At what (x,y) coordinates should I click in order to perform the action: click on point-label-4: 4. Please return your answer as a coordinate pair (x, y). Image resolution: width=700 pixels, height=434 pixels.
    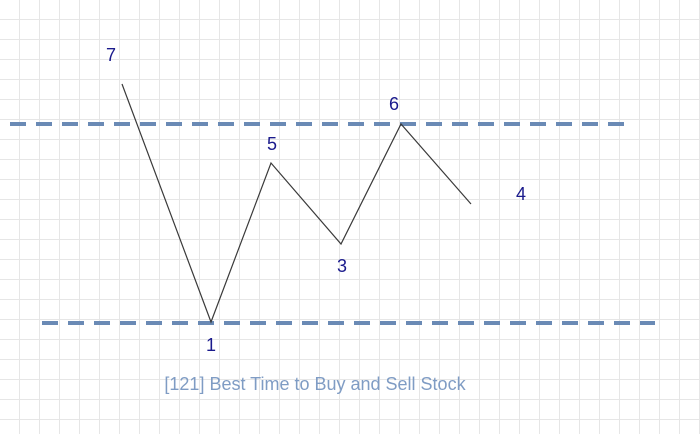
    Looking at the image, I should click on (521, 194).